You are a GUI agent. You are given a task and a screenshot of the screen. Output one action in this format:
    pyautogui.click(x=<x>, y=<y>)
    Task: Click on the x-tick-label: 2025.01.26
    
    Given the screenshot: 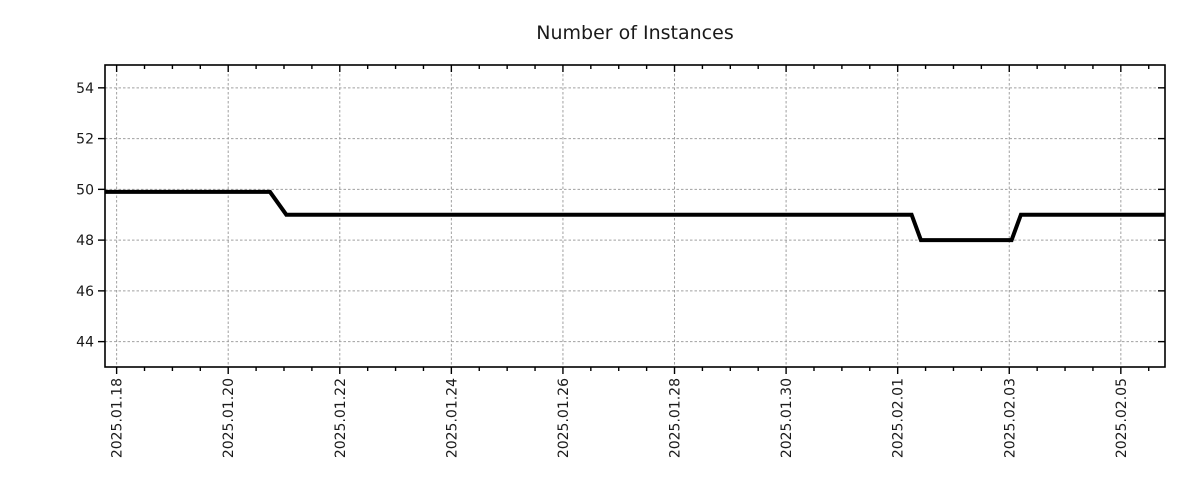 What is the action you would take?
    pyautogui.click(x=564, y=418)
    